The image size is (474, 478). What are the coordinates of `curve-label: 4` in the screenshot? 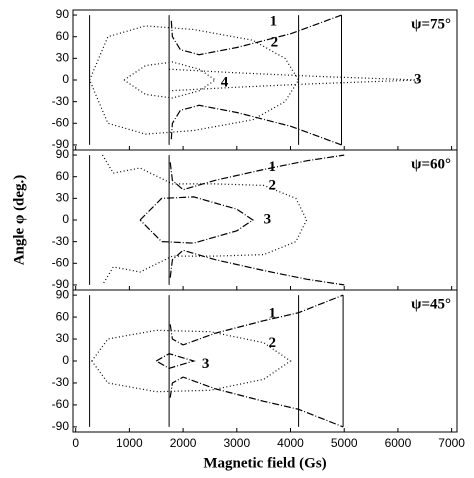 It's located at (225, 82).